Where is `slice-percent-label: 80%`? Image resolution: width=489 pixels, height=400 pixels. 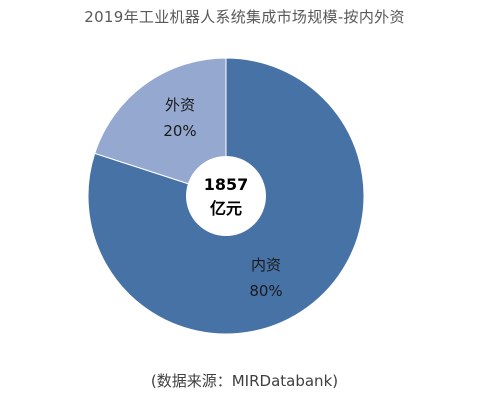
slice-percent-label: 80% is located at coordinates (265, 291).